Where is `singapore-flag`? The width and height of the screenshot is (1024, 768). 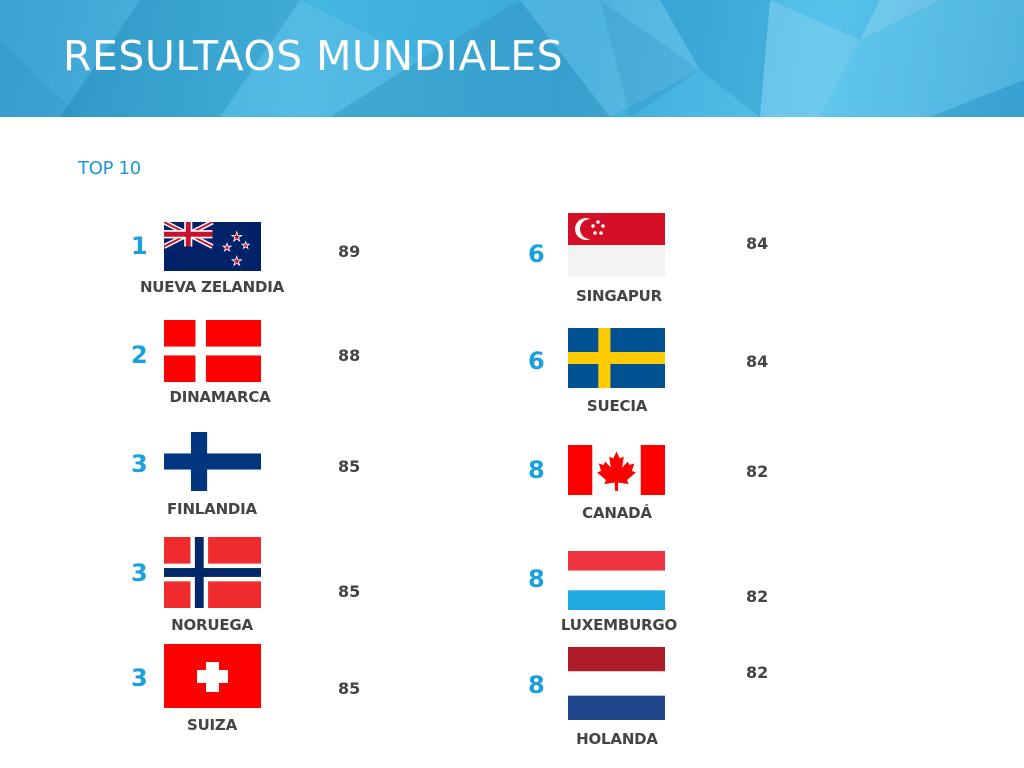
singapore-flag is located at coordinates (616, 245).